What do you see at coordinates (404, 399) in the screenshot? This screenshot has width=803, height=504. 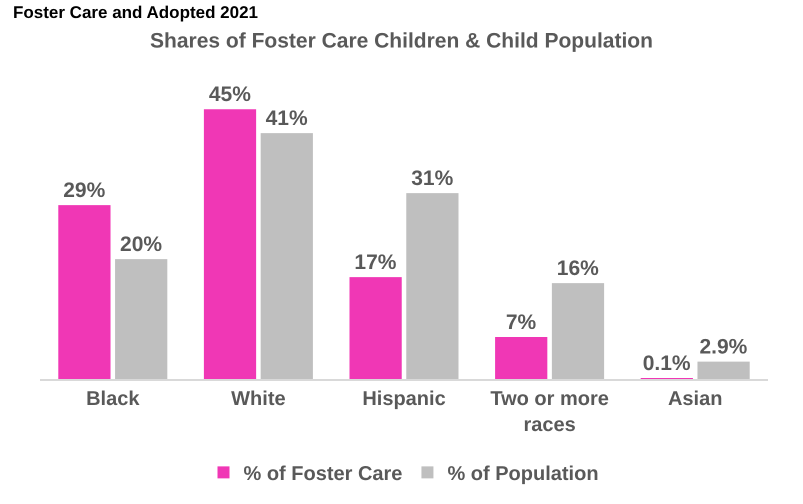 I see `x-tick-label: Hispanic` at bounding box center [404, 399].